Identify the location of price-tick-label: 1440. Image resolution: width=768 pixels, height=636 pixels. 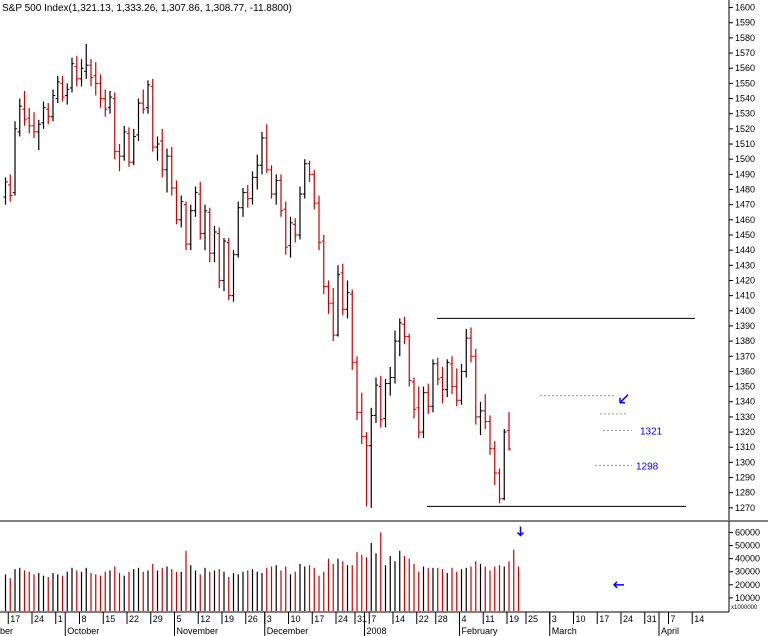
(745, 250).